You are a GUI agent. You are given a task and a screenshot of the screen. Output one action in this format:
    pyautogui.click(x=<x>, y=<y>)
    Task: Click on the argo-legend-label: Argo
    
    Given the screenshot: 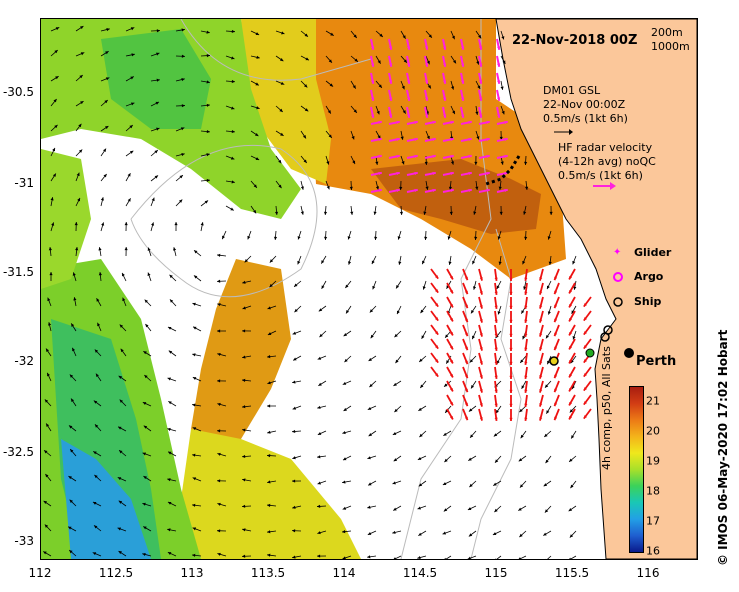 What is the action you would take?
    pyautogui.click(x=649, y=276)
    